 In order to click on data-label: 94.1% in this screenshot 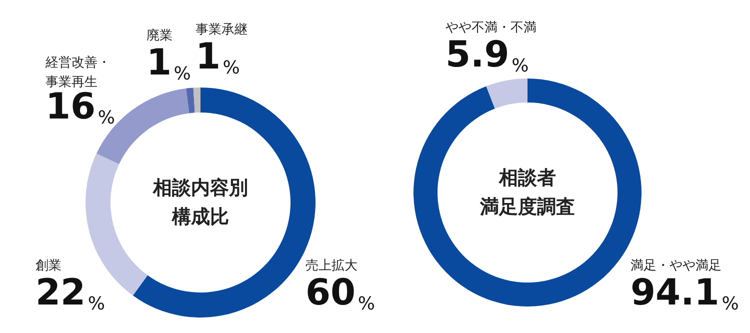, I will do `click(684, 293)`.